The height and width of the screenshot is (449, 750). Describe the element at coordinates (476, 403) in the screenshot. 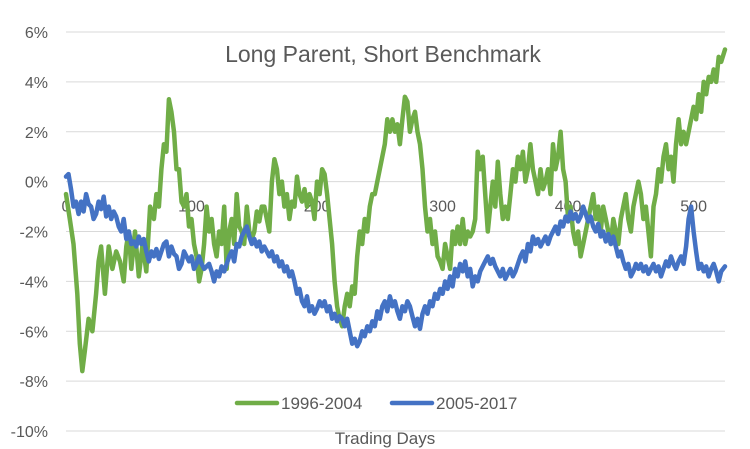

I see `legend-label: 2005-2017` at that location.